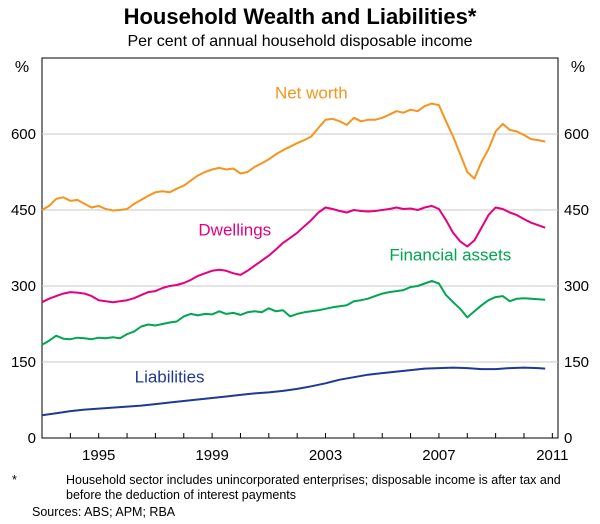 This screenshot has height=524, width=600. I want to click on y-tick-left-0: 0, so click(32, 438).